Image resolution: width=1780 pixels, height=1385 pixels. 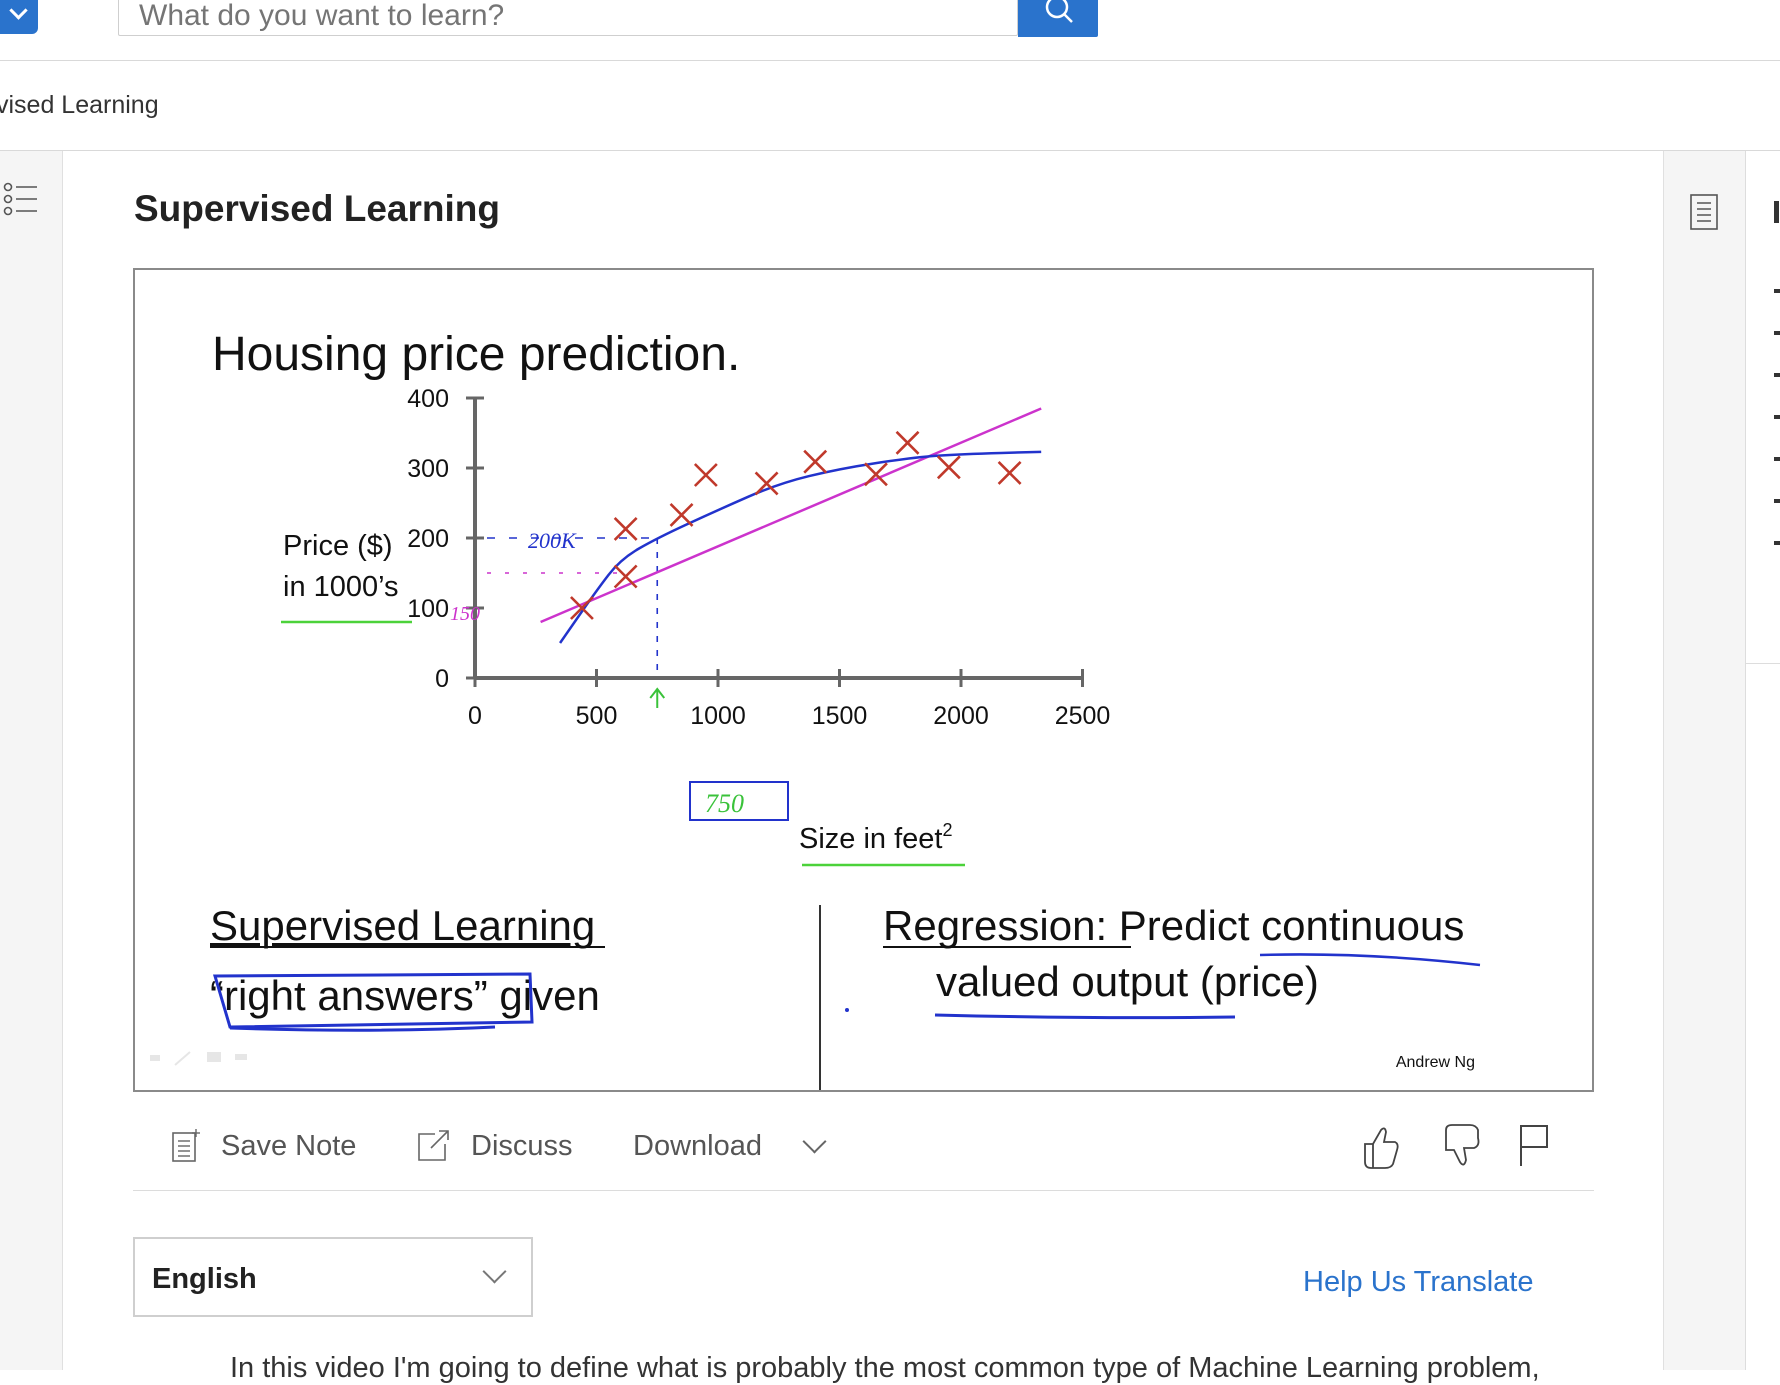 I want to click on search-input, so click(x=568, y=18).